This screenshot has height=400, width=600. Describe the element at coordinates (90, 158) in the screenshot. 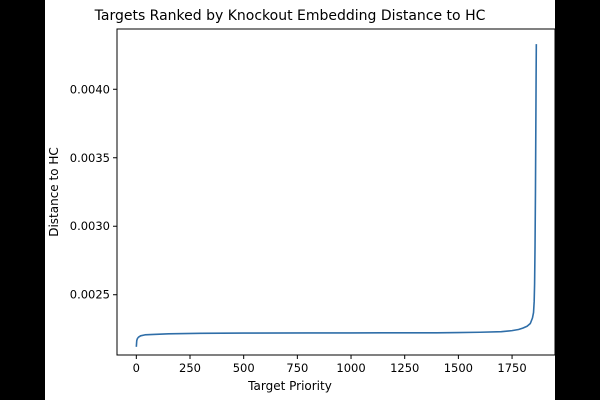

I see `y-tick-label: 0.0035` at that location.